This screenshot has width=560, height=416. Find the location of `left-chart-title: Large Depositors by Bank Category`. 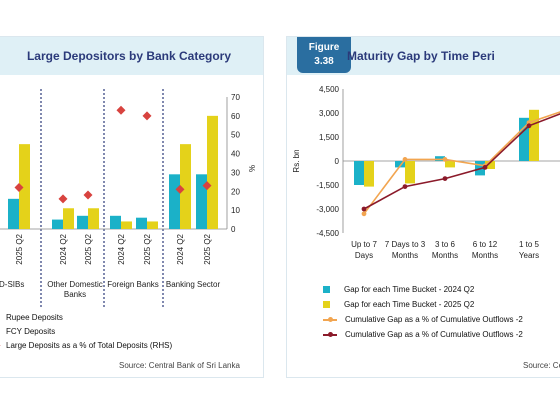

left-chart-title: Large Depositors by Bank Category is located at coordinates (129, 56).